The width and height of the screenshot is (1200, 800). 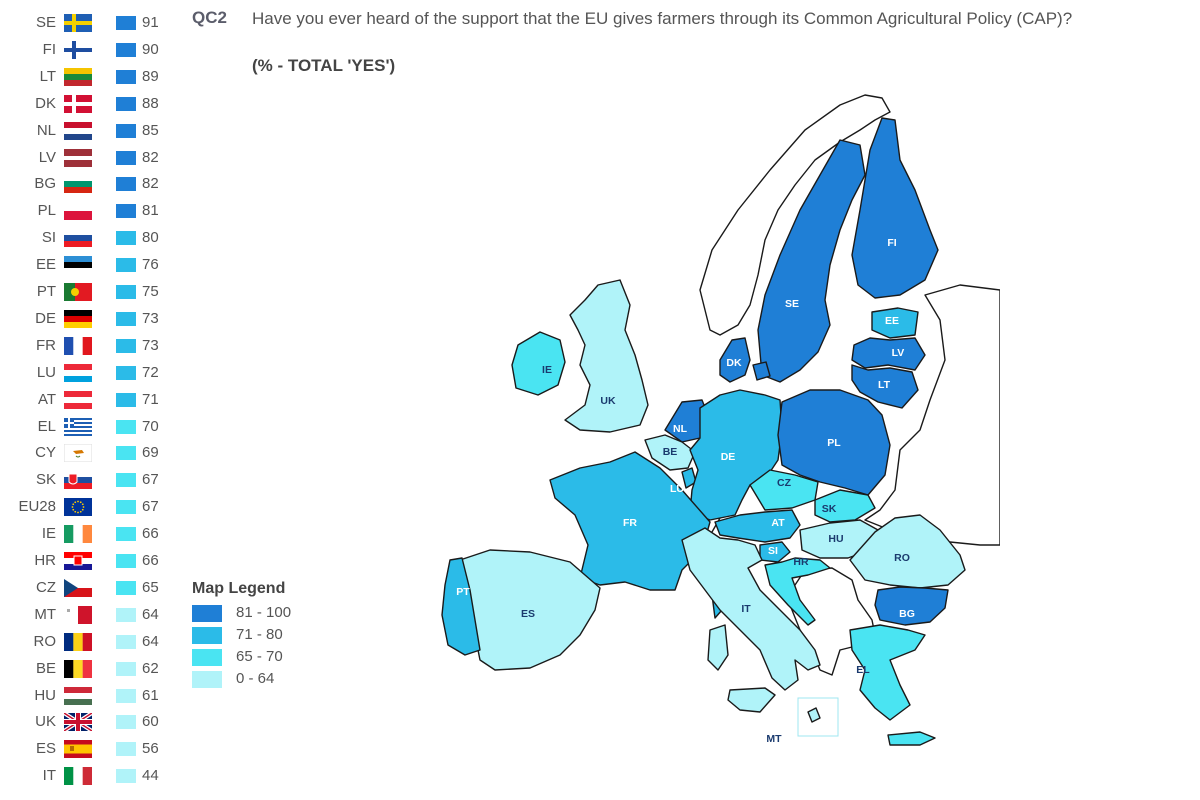 I want to click on country-row-dk: DK 88, so click(x=90, y=104).